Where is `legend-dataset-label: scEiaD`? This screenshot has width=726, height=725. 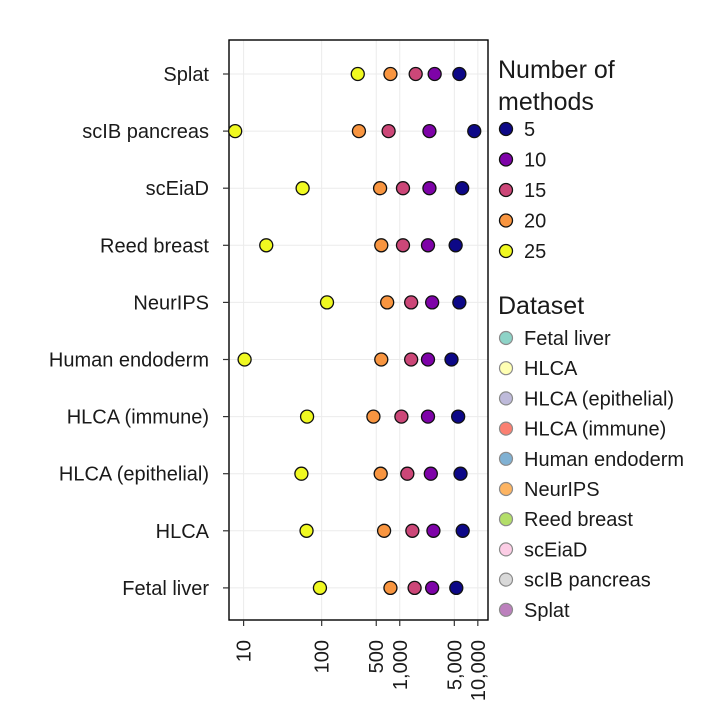 legend-dataset-label: scEiaD is located at coordinates (555, 550).